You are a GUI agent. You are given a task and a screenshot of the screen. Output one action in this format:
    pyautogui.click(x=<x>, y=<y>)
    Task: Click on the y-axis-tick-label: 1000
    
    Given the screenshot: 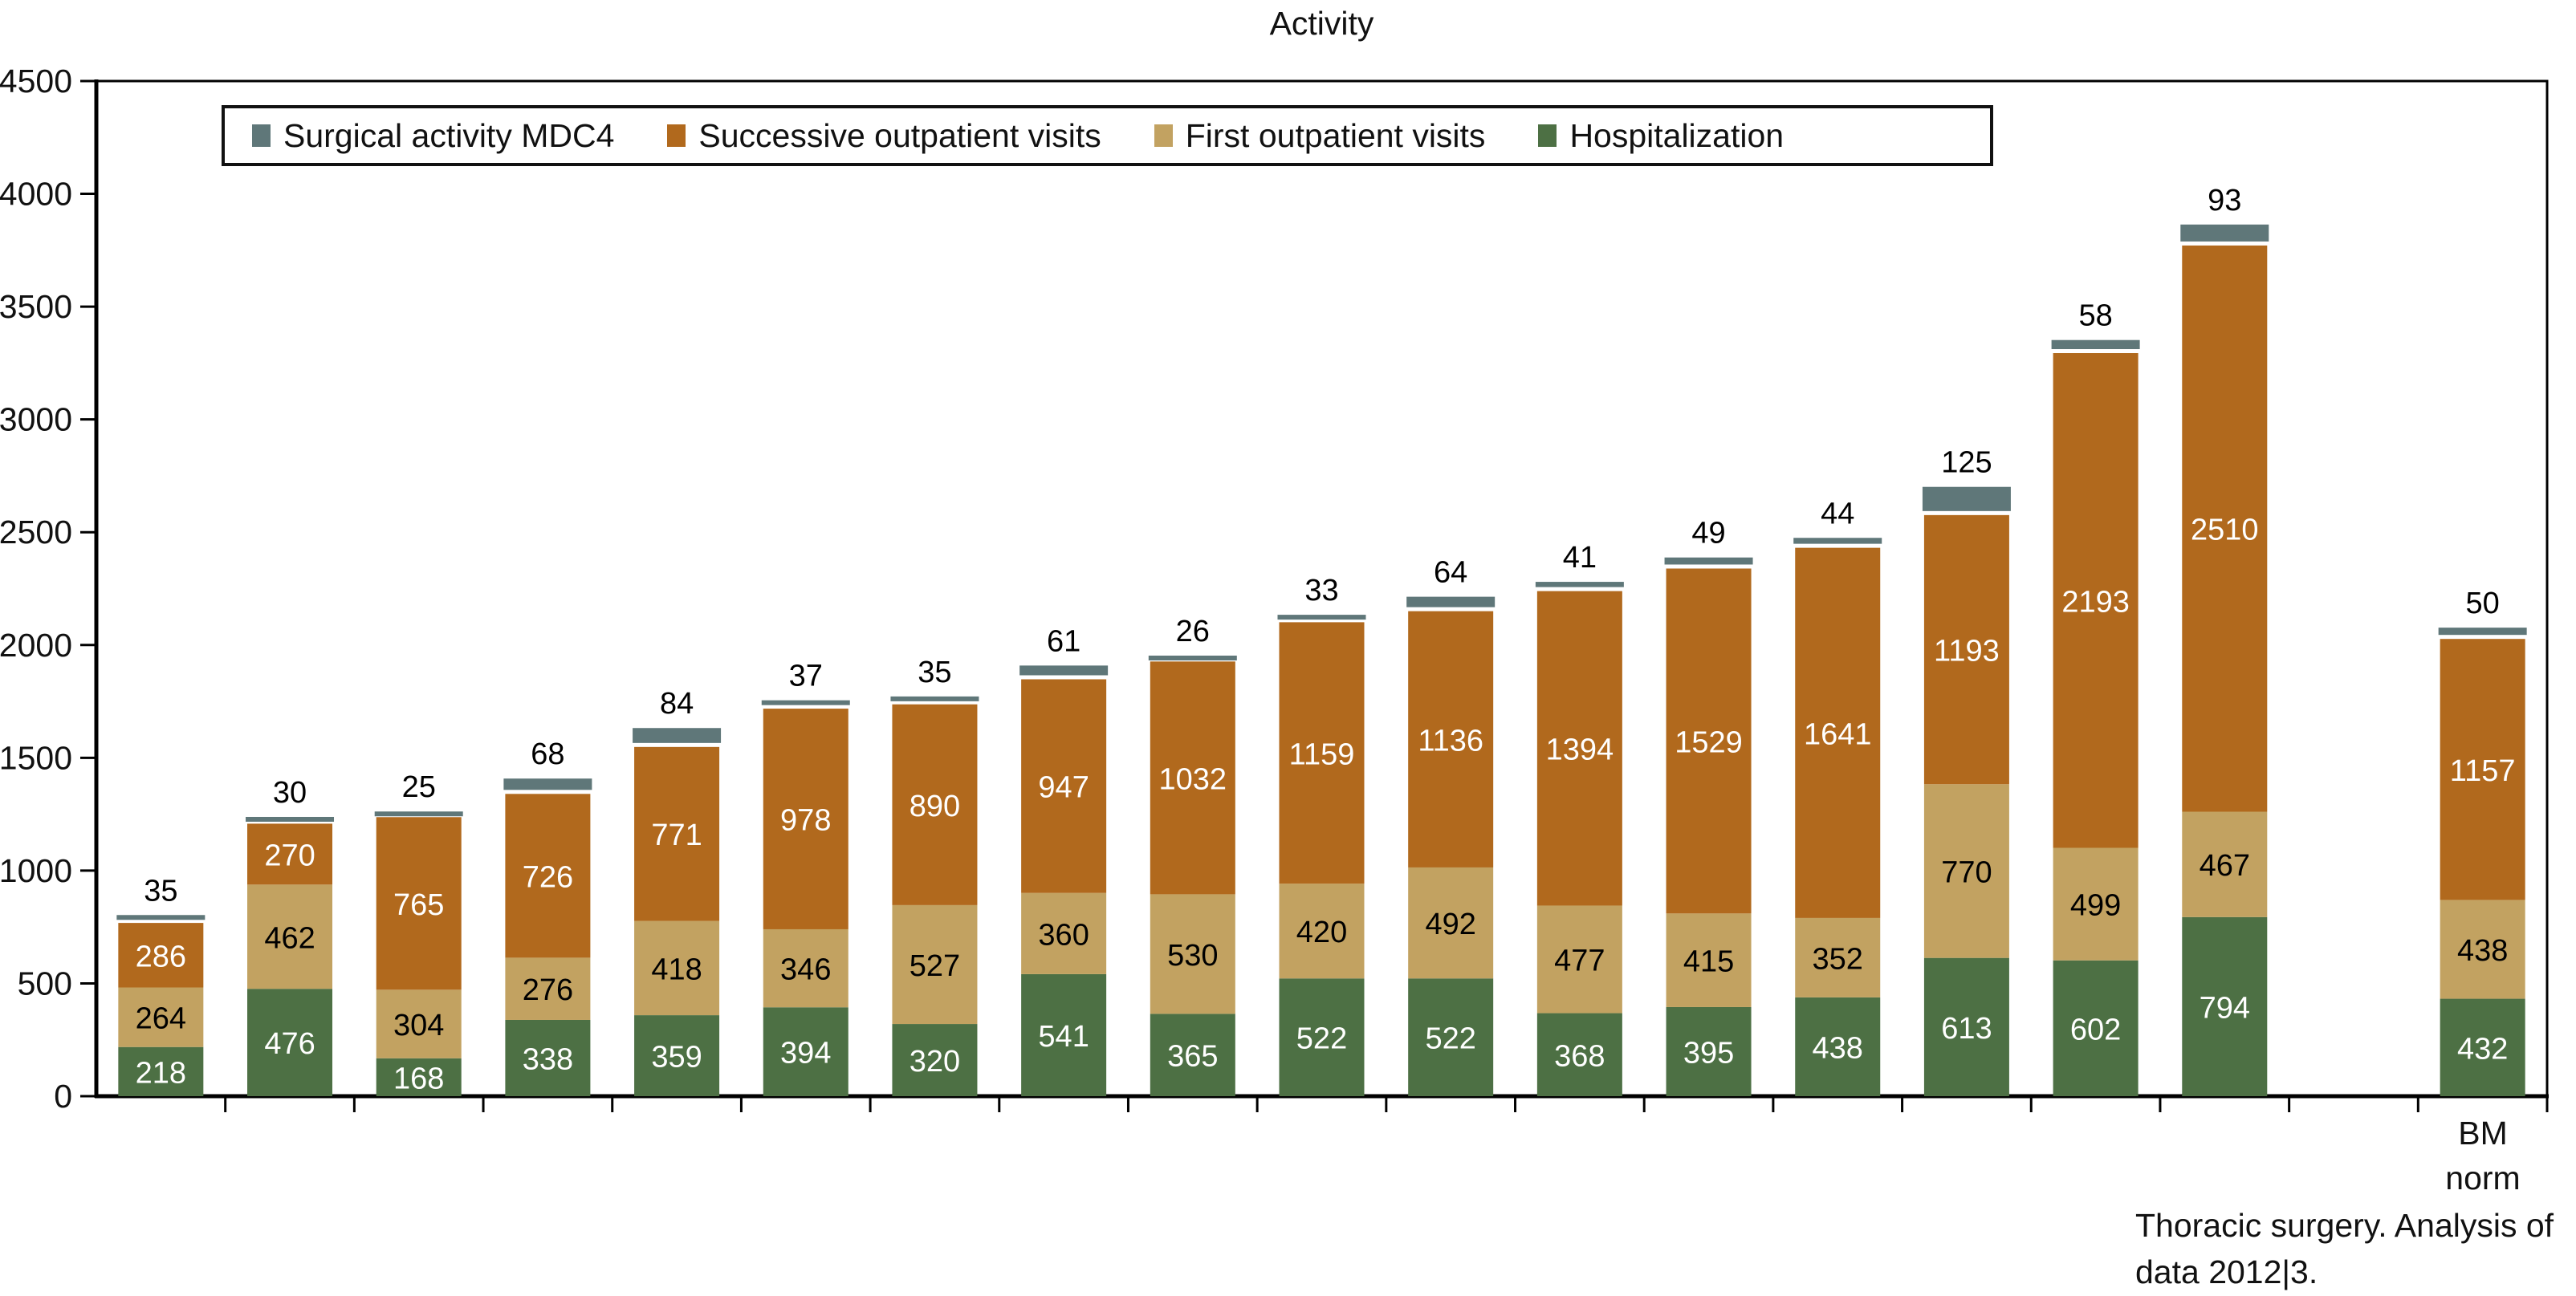 What is the action you would take?
    pyautogui.click(x=36, y=871)
    